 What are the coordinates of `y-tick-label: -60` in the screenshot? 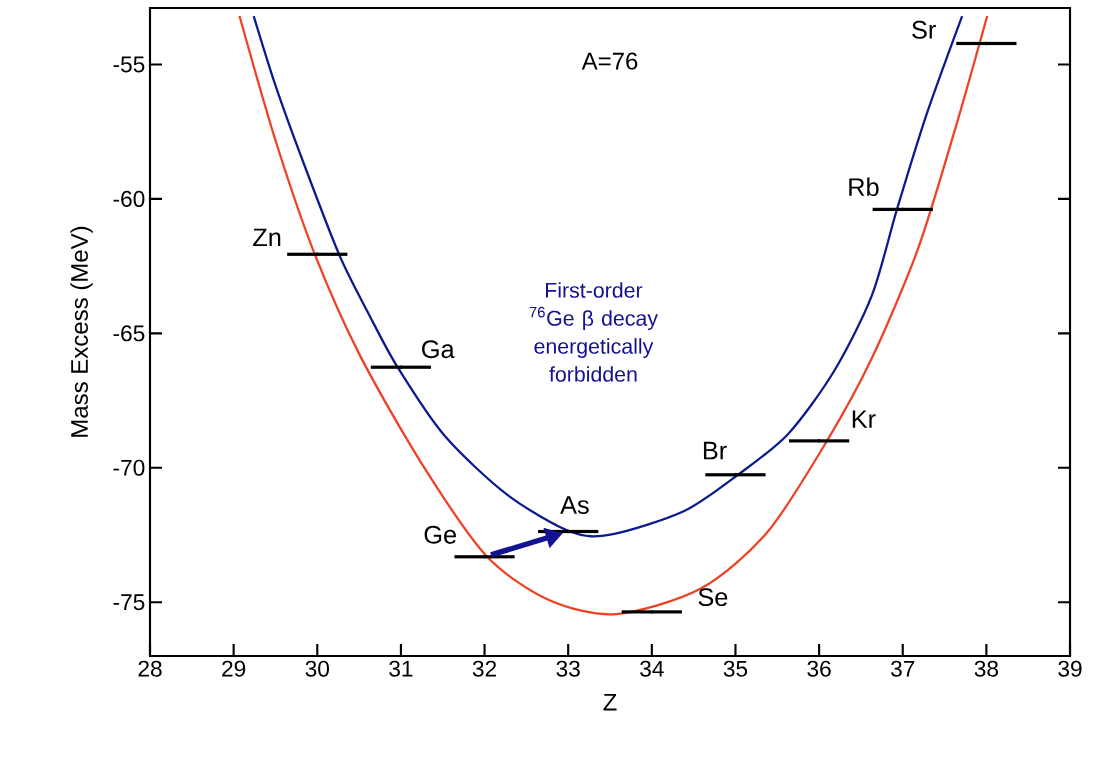 It's located at (129, 198).